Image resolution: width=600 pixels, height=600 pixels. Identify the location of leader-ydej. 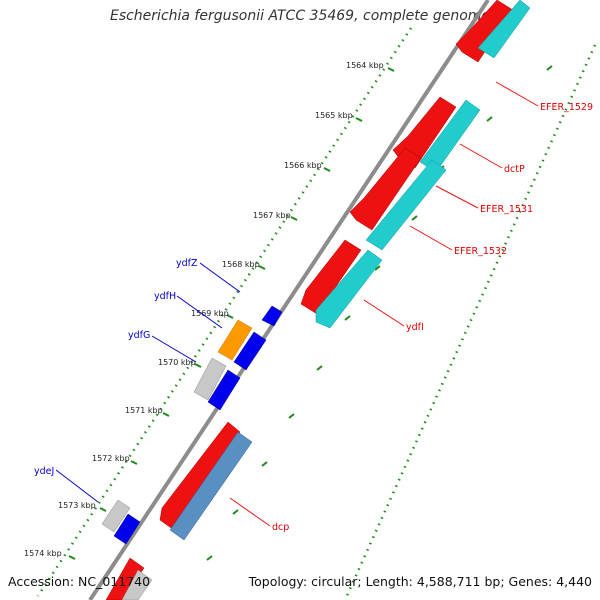
(77, 486).